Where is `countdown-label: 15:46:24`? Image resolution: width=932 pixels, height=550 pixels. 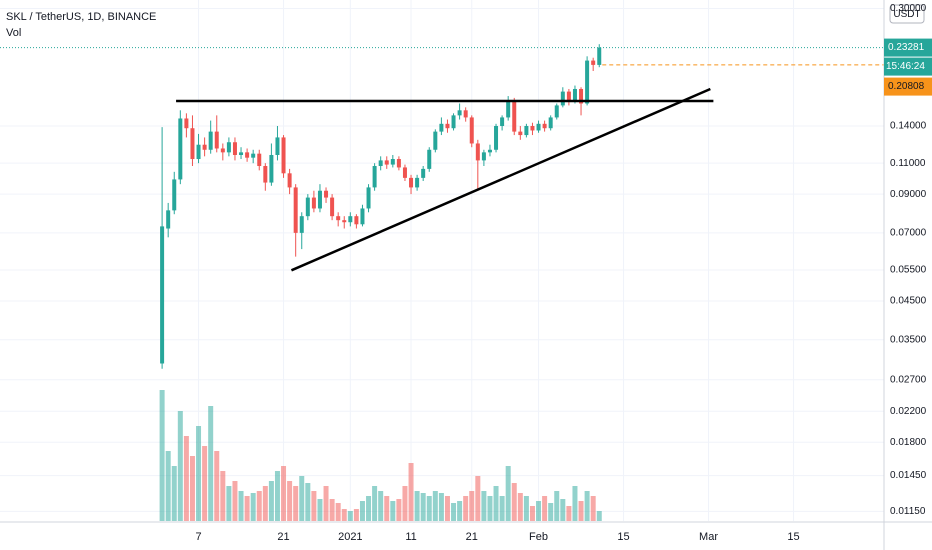 countdown-label: 15:46:24 is located at coordinates (905, 66).